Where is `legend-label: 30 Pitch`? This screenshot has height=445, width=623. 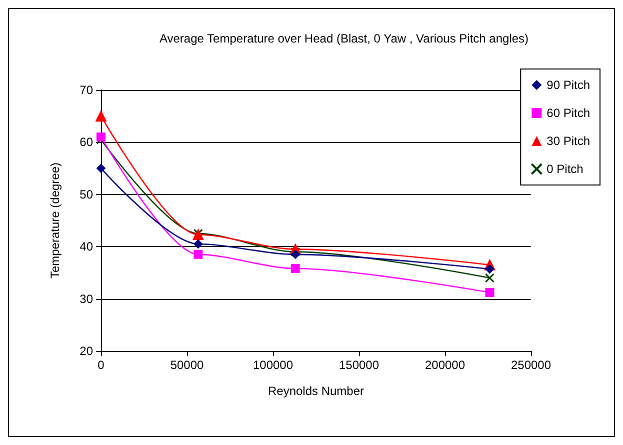 legend-label: 30 Pitch is located at coordinates (568, 141).